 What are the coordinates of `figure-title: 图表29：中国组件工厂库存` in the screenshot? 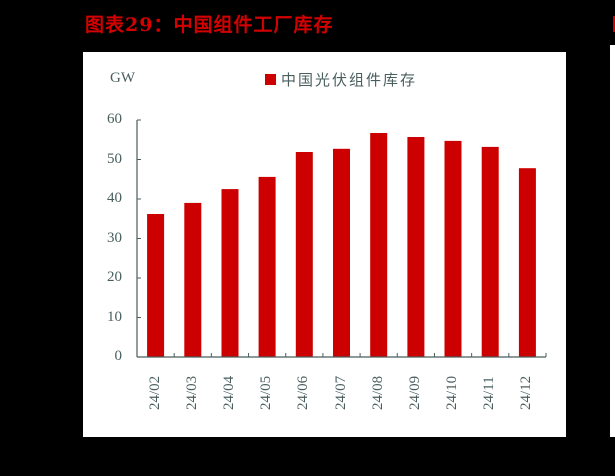 It's located at (209, 25).